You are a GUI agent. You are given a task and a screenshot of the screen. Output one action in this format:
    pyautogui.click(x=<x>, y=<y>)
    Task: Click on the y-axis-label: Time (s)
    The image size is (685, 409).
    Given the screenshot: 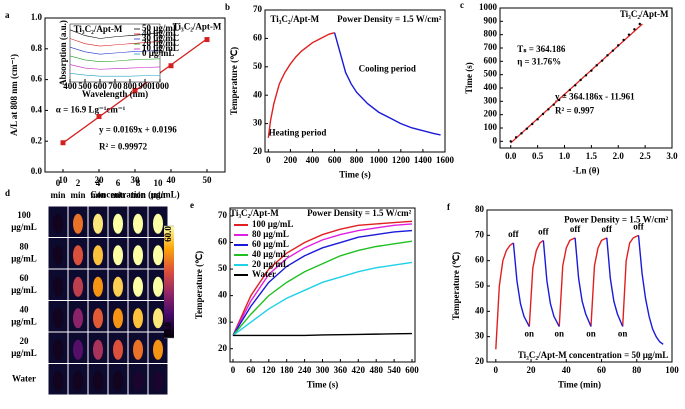 What is the action you would take?
    pyautogui.click(x=469, y=78)
    